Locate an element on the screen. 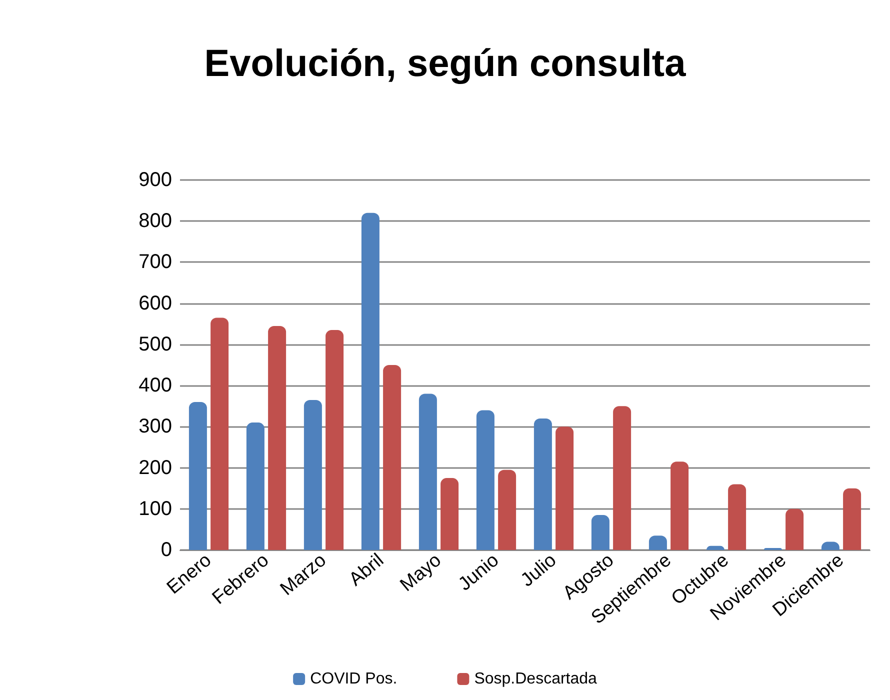 This screenshot has width=890, height=700. legend-label: Sosp.Descartada is located at coordinates (536, 679).